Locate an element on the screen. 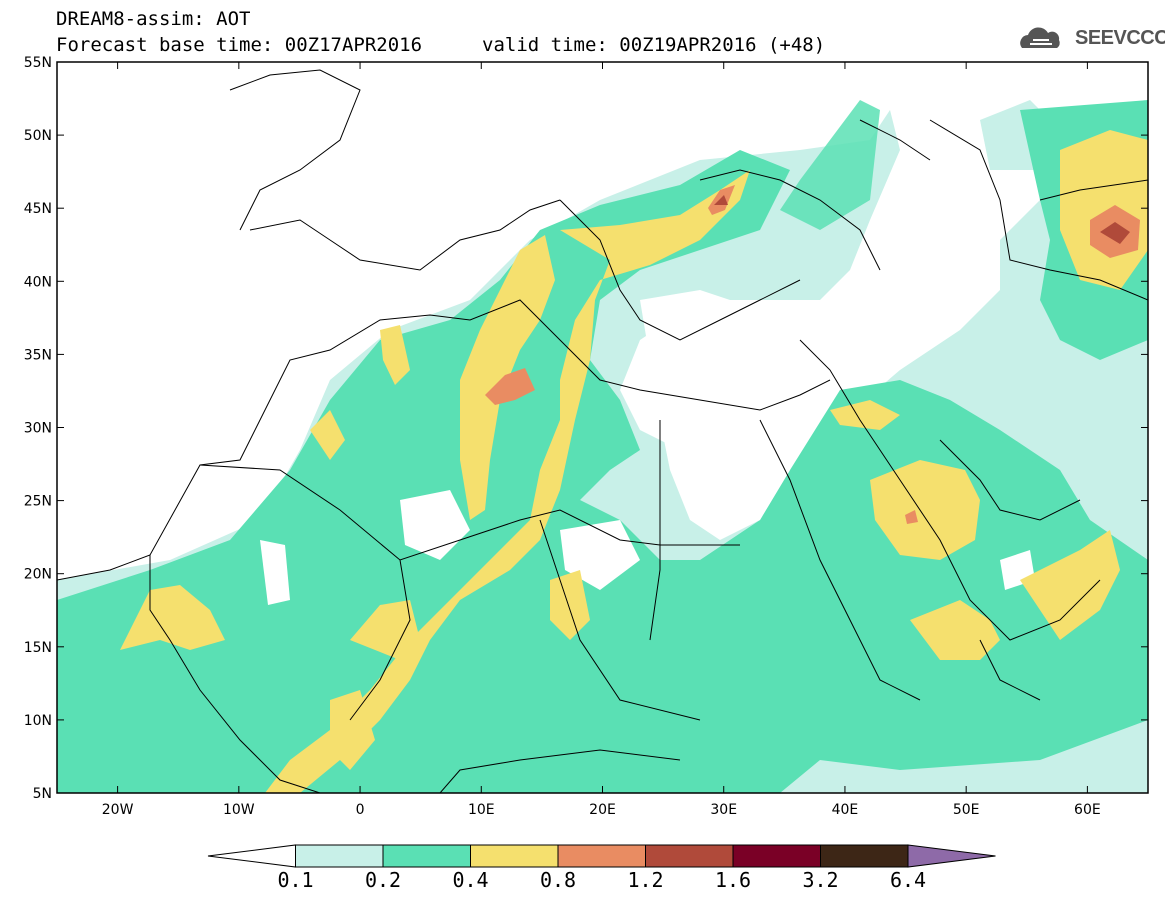  lat-tick-label: 30N is located at coordinates (38, 429).